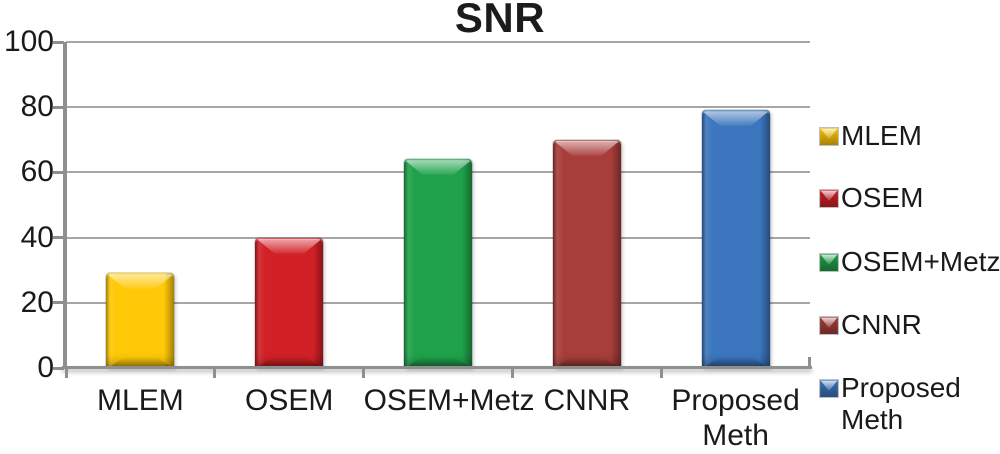 The height and width of the screenshot is (454, 1000). What do you see at coordinates (438, 263) in the screenshot?
I see `bar-osem-metz` at bounding box center [438, 263].